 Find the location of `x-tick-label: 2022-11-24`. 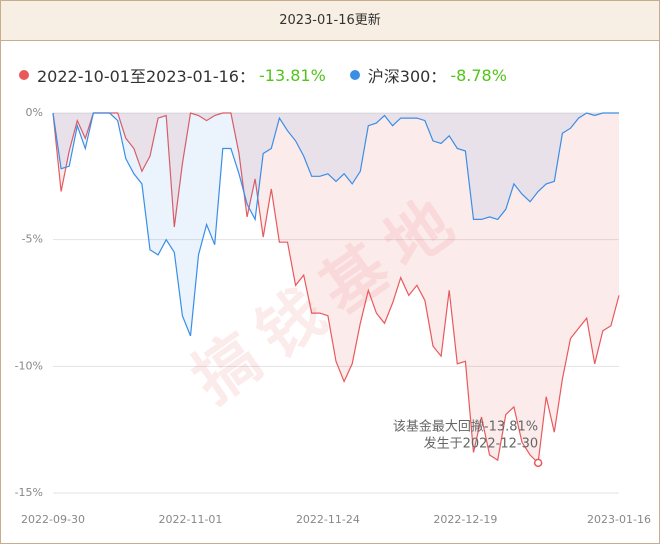

x-tick-label: 2022-11-24 is located at coordinates (328, 519).